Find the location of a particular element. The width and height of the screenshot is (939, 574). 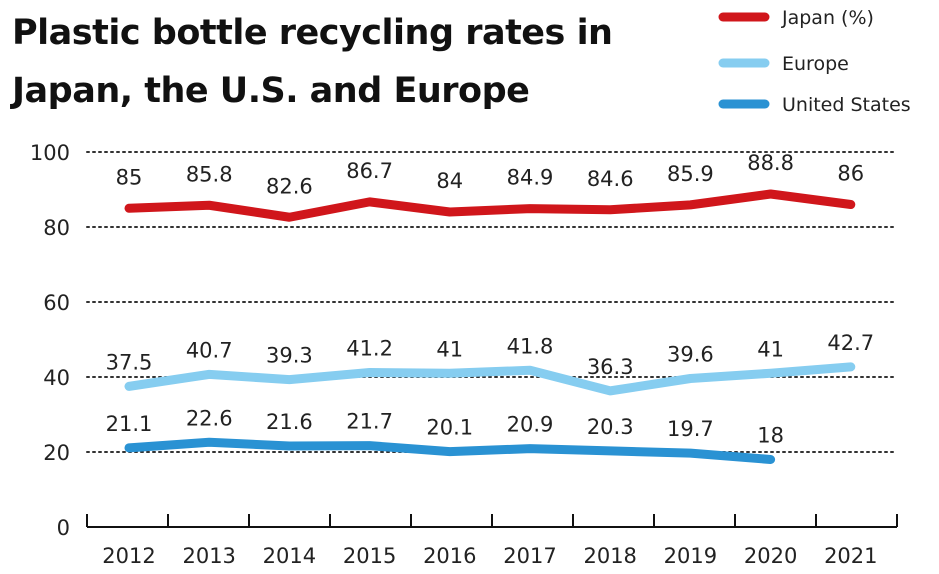

legend: Japan (%) Europe United States is located at coordinates (814, 61).